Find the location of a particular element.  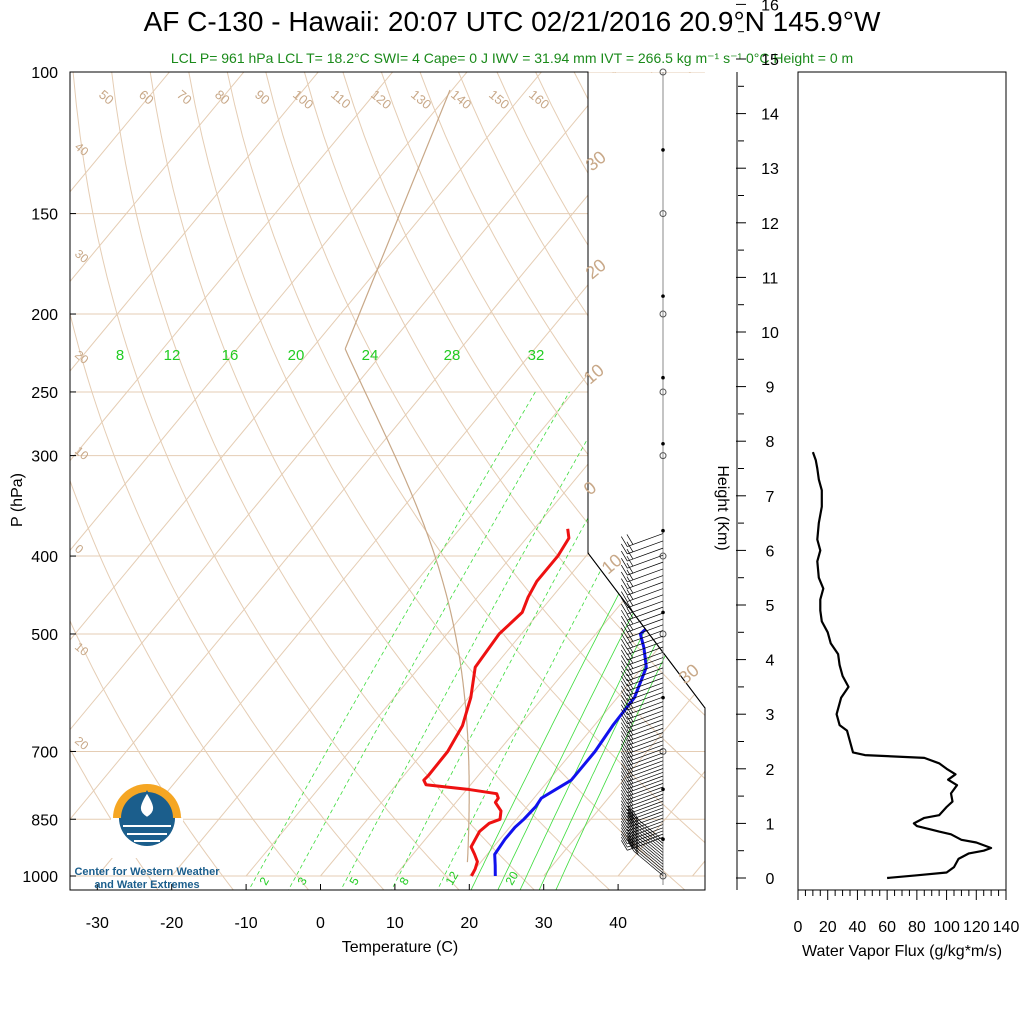

isotherm-label-left: 10 is located at coordinates (81, 454).